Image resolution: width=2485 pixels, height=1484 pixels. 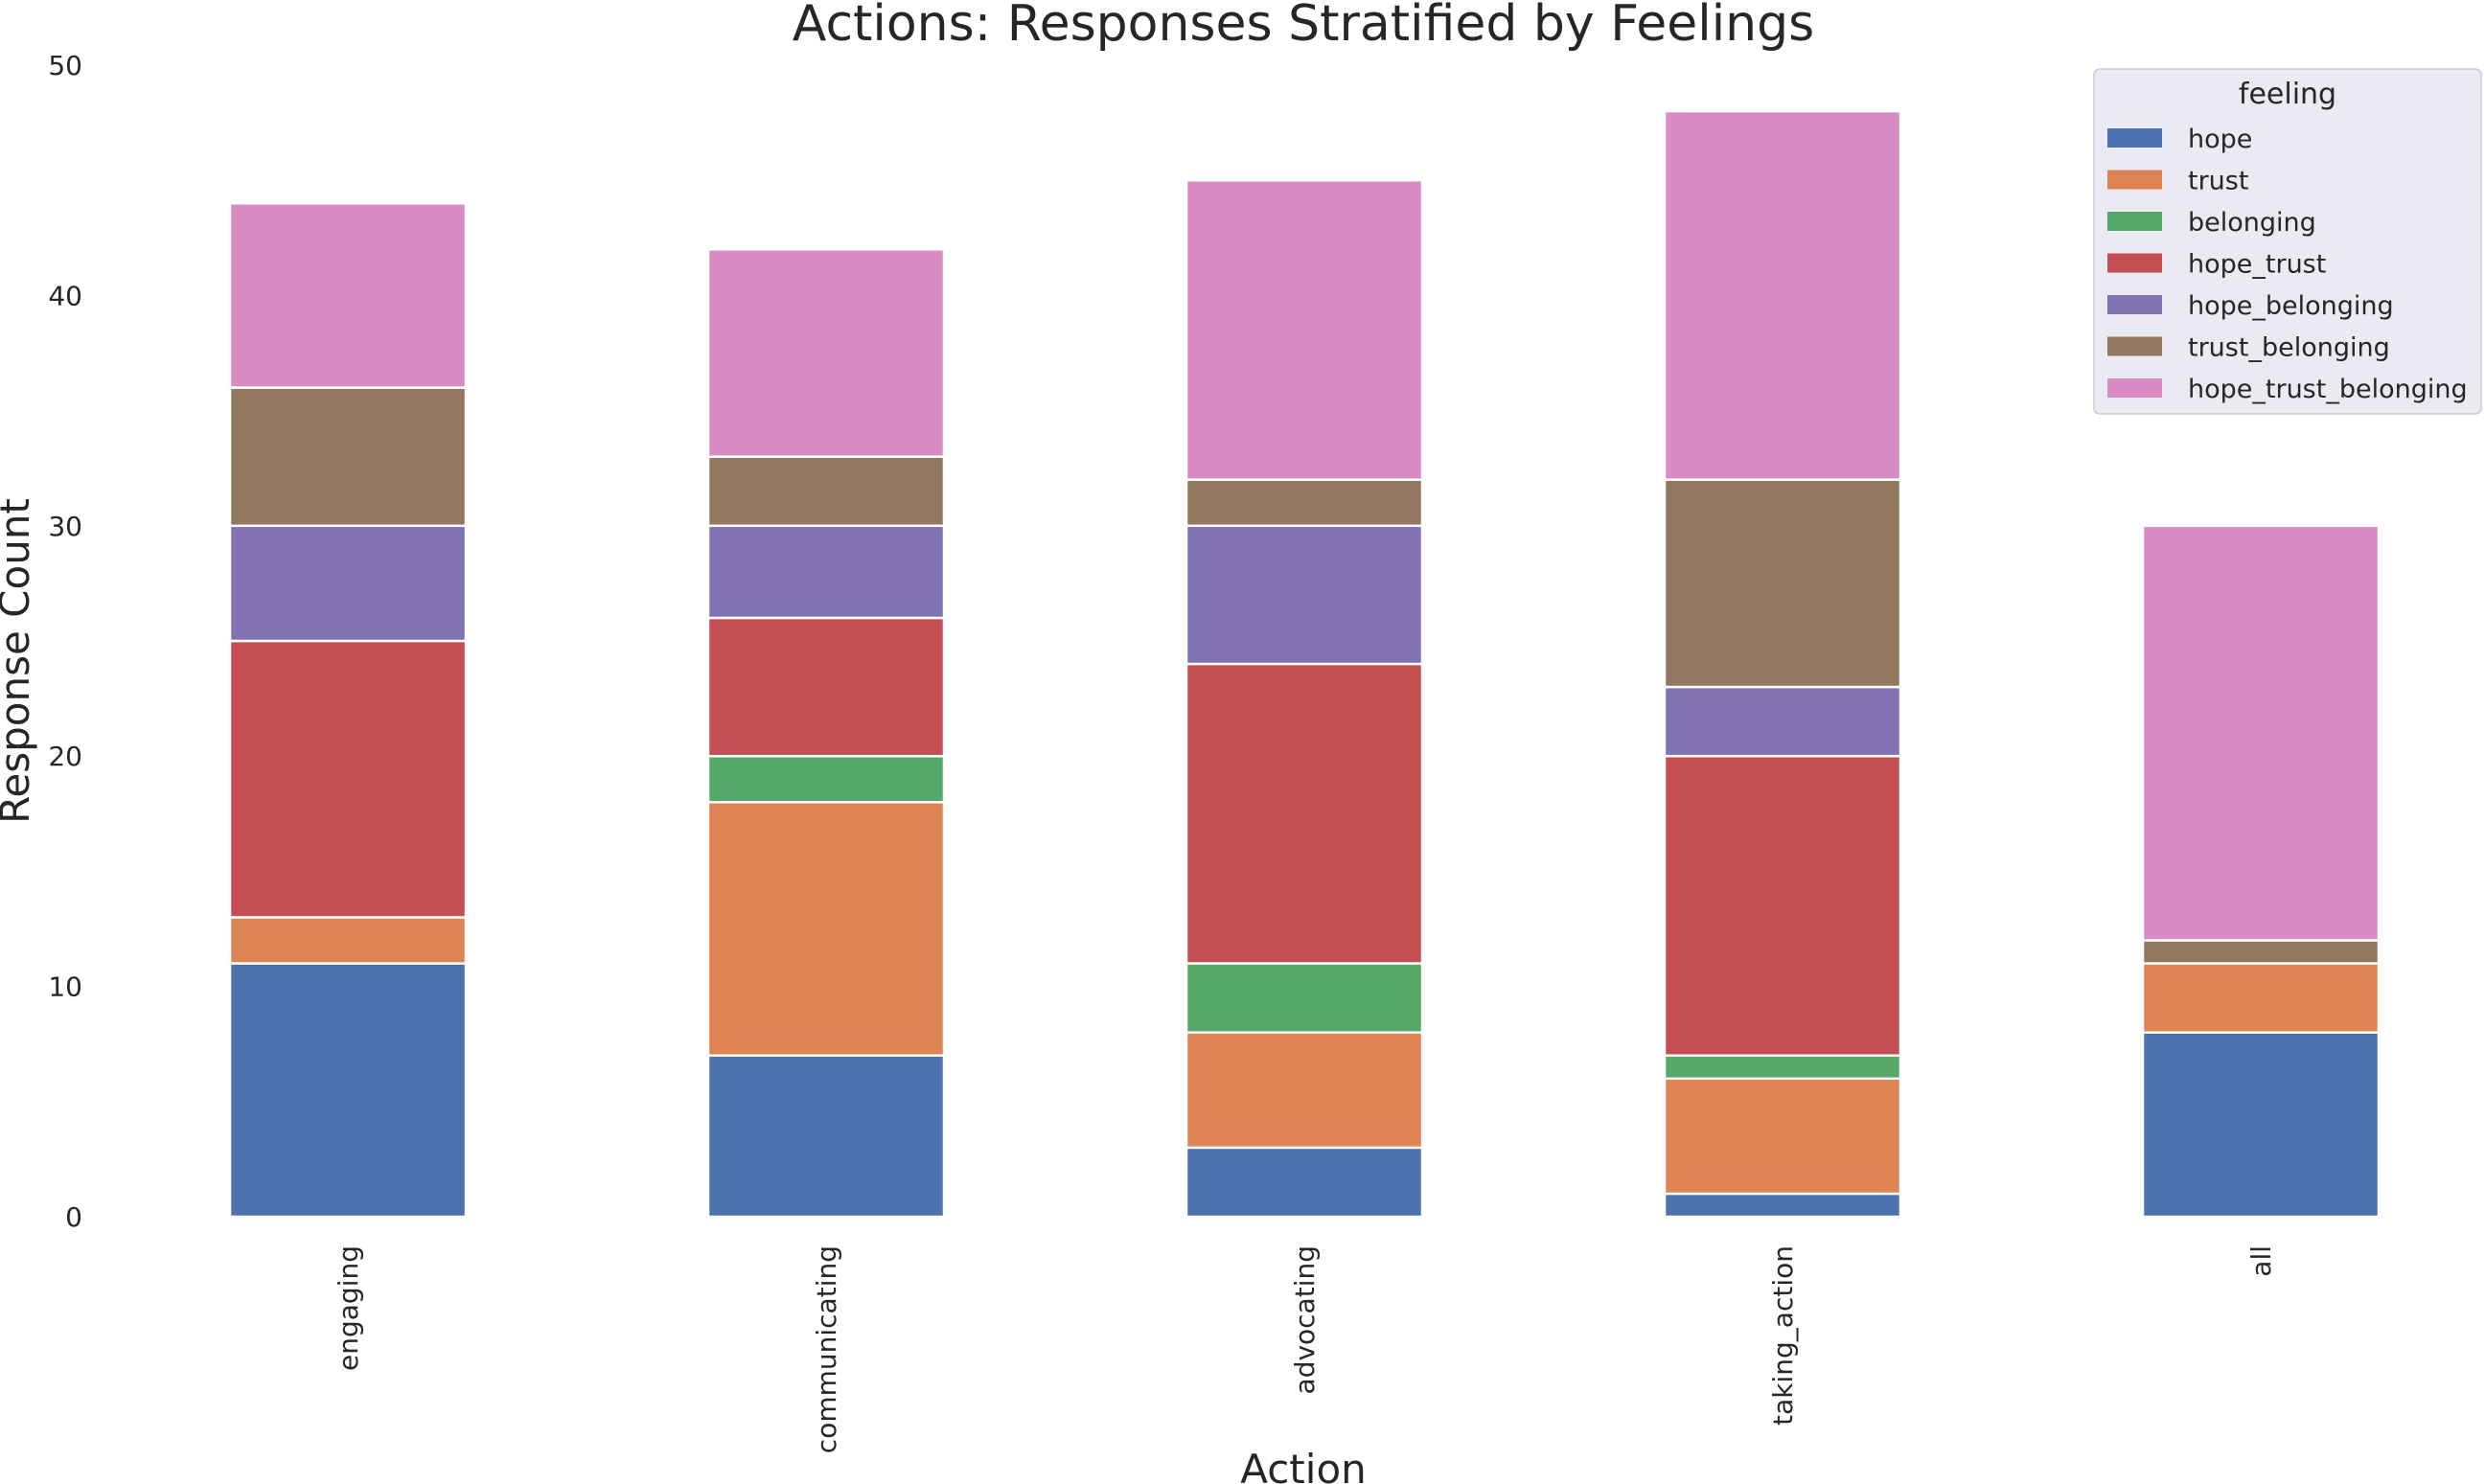 What do you see at coordinates (348, 779) in the screenshot?
I see `bar-segment-engaging-hope_trust` at bounding box center [348, 779].